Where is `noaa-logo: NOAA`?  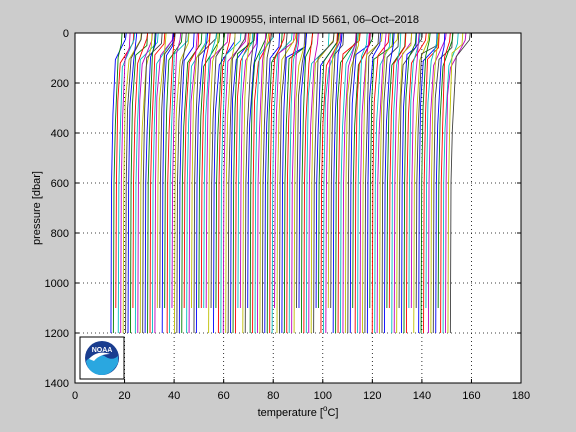 noaa-logo: NOAA is located at coordinates (102, 358).